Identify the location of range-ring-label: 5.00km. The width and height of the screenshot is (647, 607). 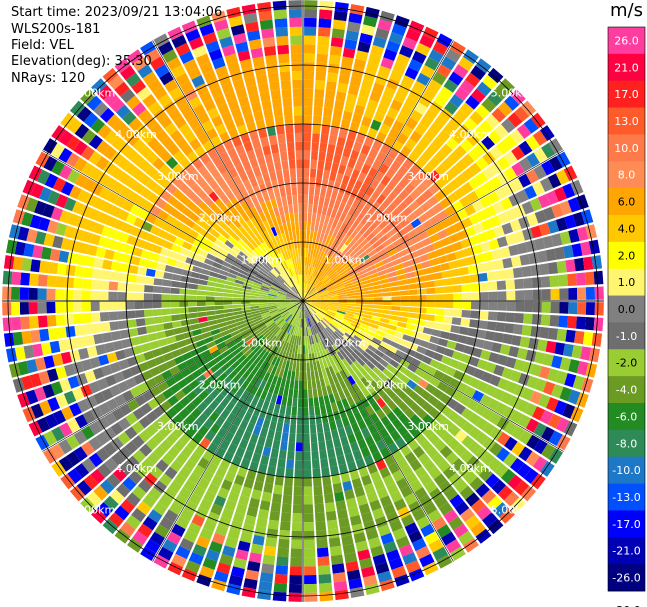
(95, 510).